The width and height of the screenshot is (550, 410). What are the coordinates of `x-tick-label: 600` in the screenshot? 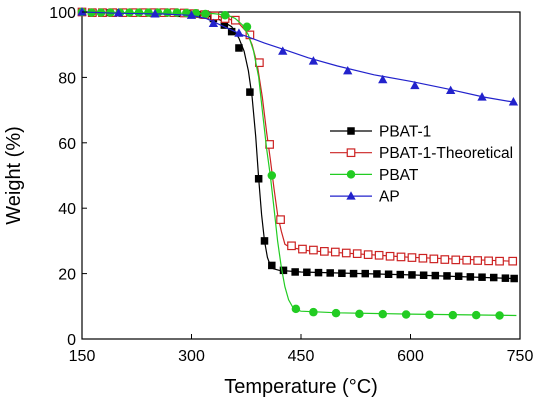 It's located at (410, 356).